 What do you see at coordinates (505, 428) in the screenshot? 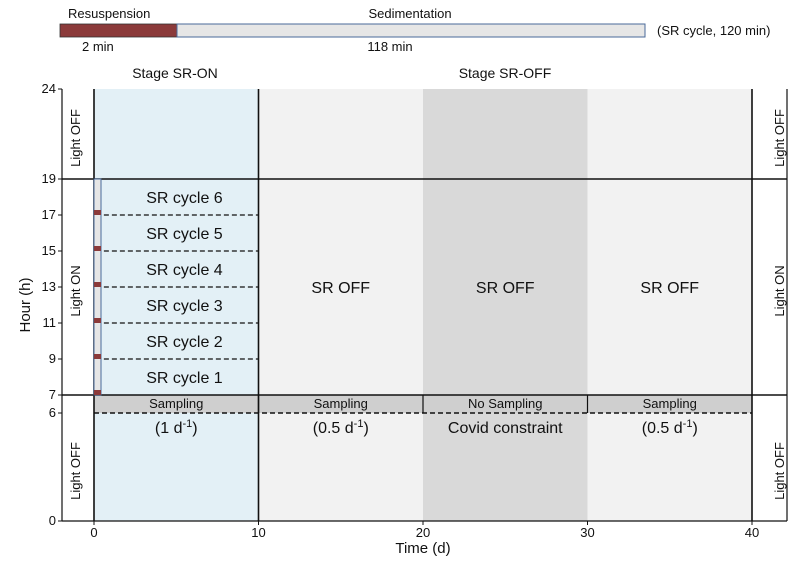
I see `sampling-rate: Covid constraint` at bounding box center [505, 428].